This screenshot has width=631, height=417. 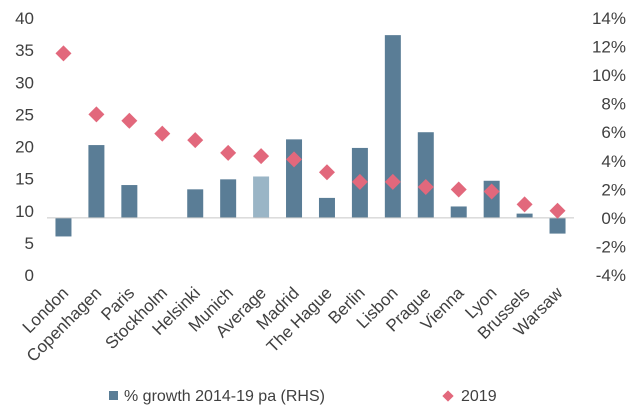 What do you see at coordinates (609, 75) in the screenshot?
I see `right-tick-label: 10%` at bounding box center [609, 75].